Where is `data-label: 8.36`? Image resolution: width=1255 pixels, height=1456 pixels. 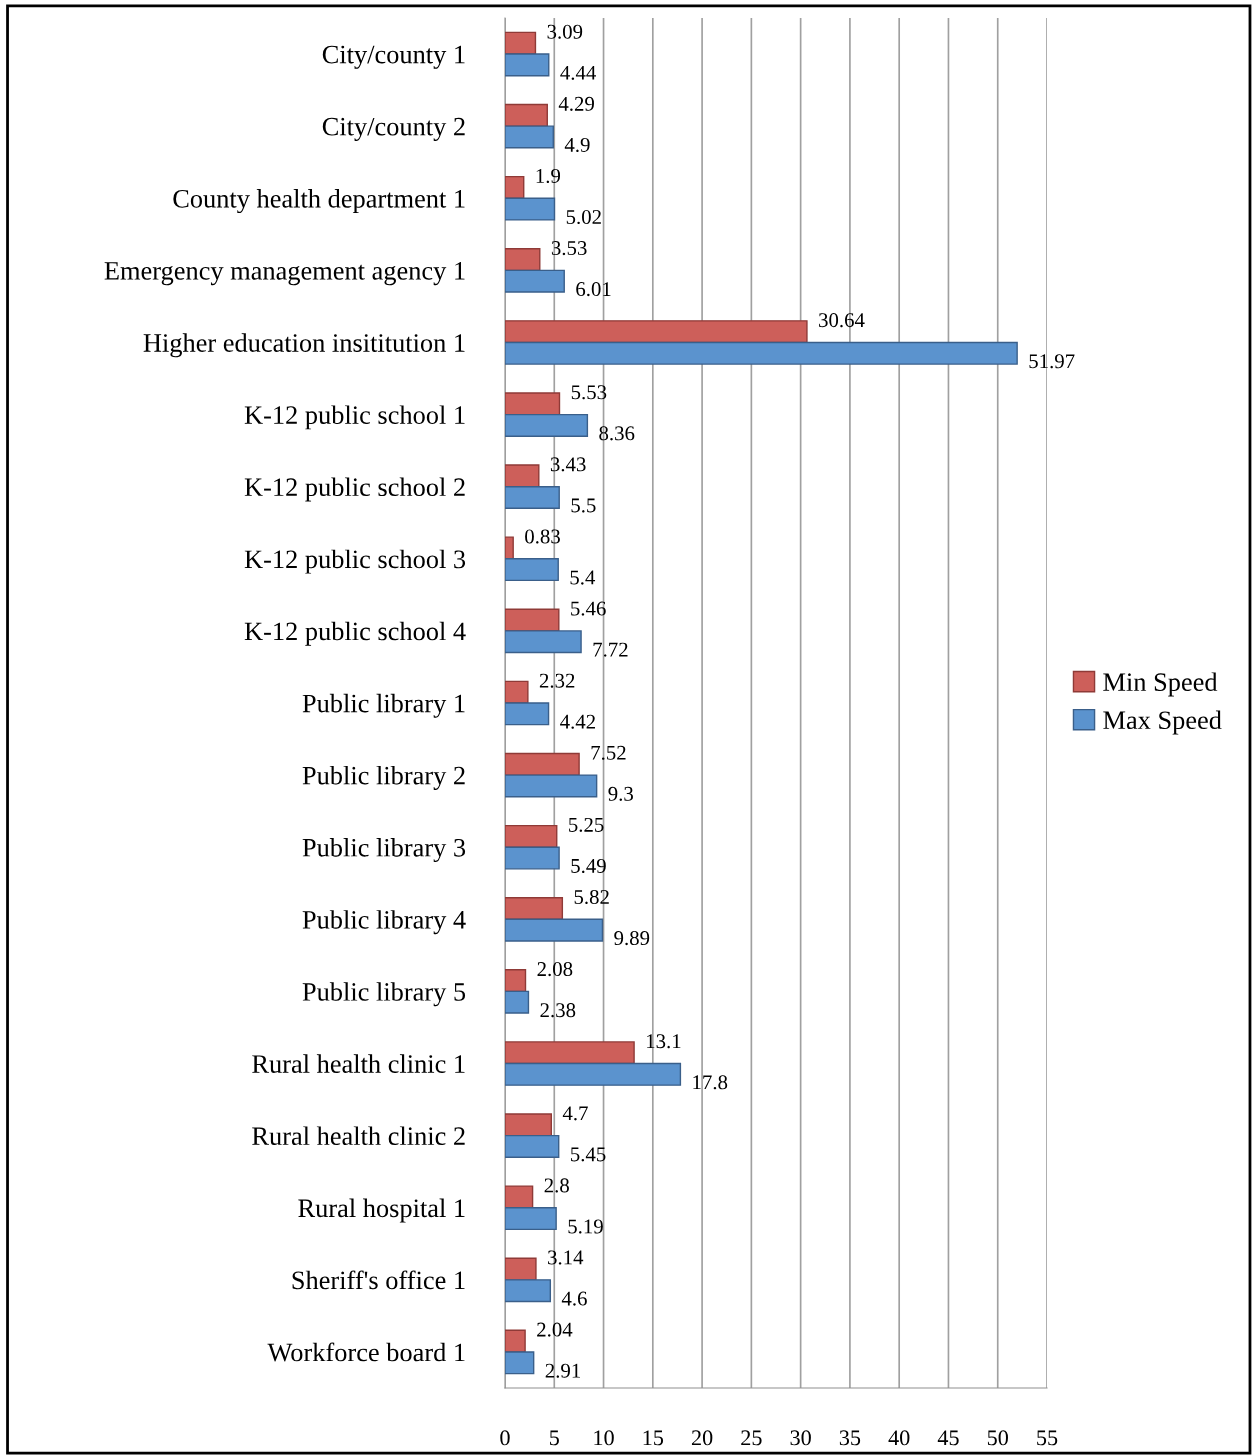 data-label: 8.36 is located at coordinates (617, 433).